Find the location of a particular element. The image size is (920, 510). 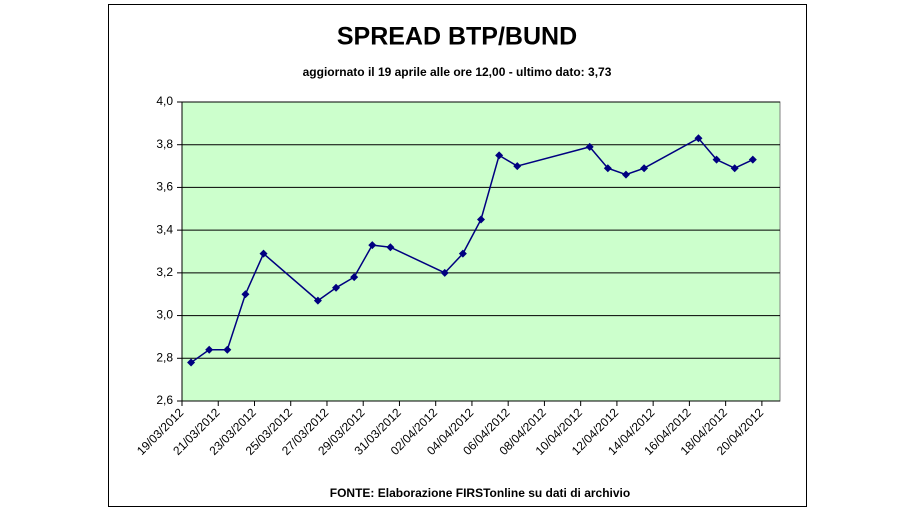

y-tick-label: 3,0 is located at coordinates (164, 315).